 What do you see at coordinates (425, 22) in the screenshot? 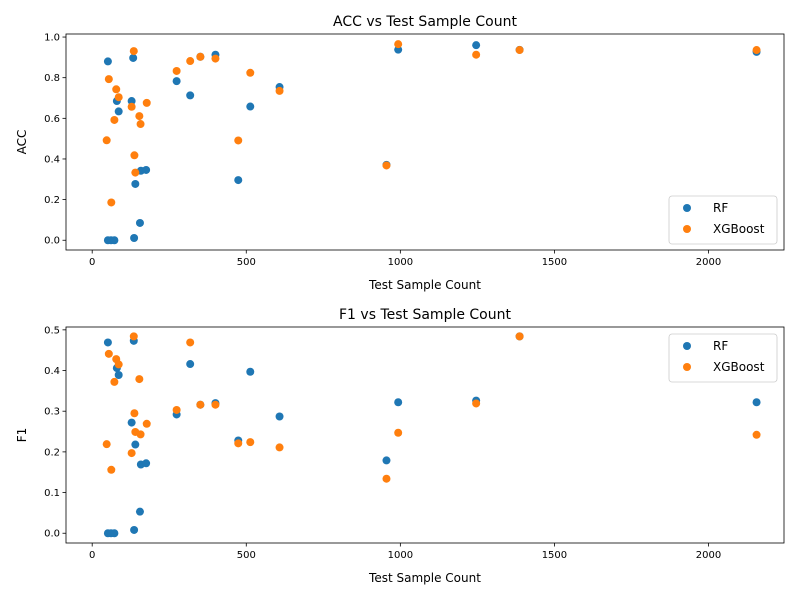
I see `acc-chart-title: ACC vs Test Sample Count` at bounding box center [425, 22].